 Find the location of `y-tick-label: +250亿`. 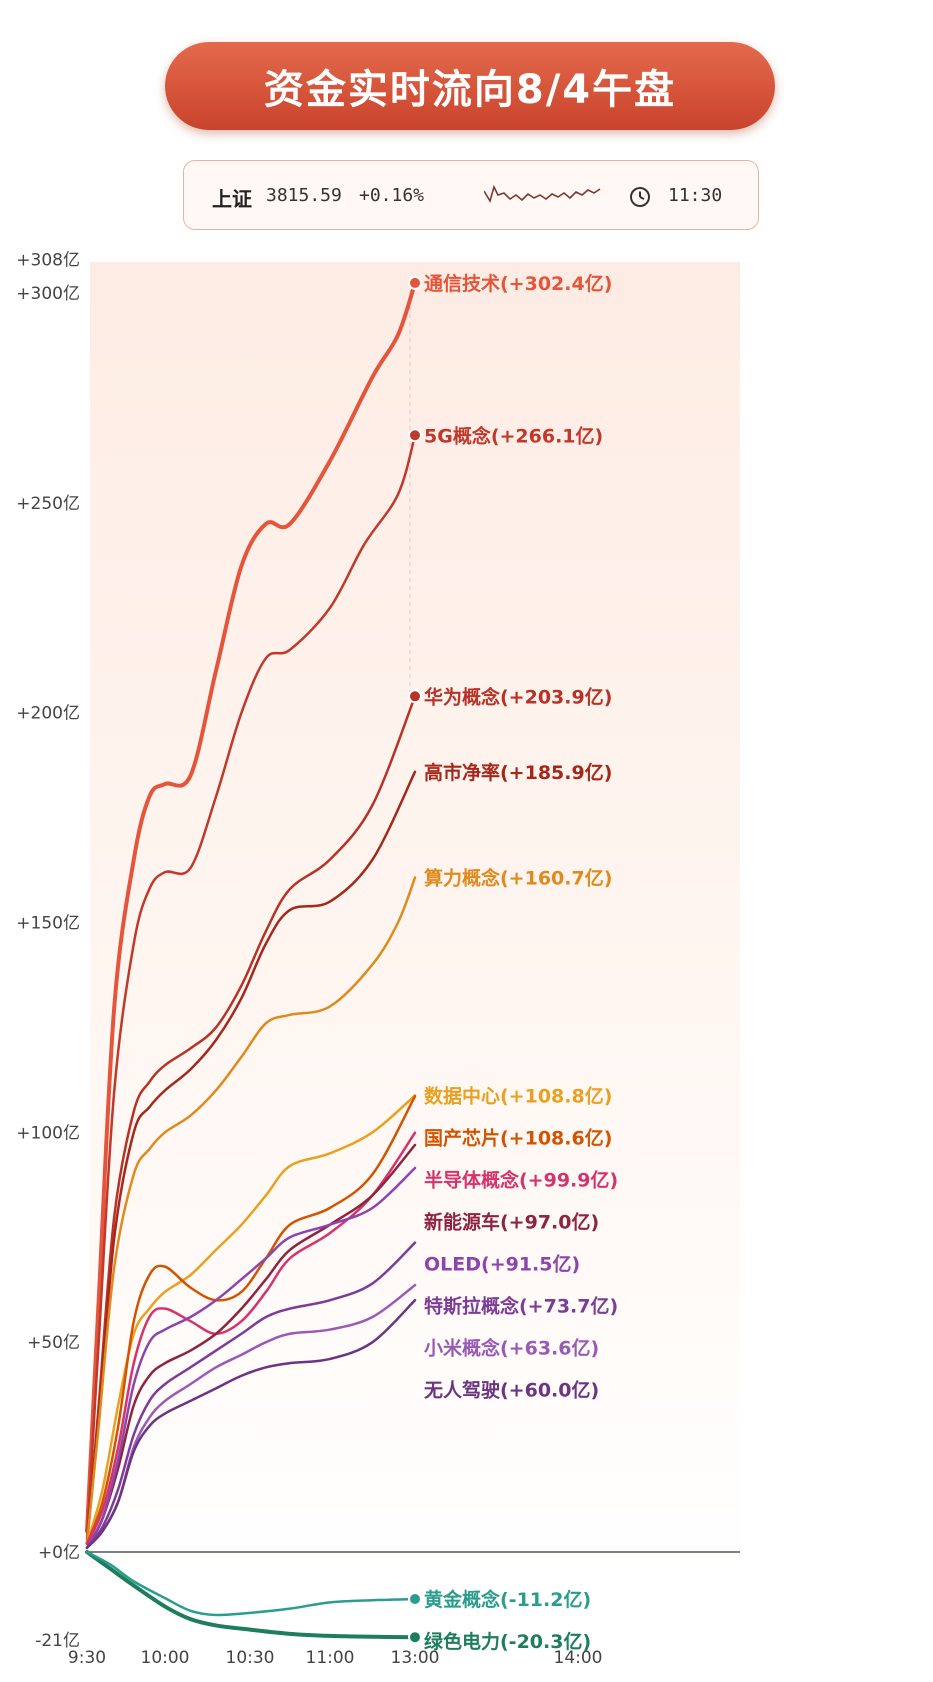

y-tick-label: +250亿 is located at coordinates (48, 504).